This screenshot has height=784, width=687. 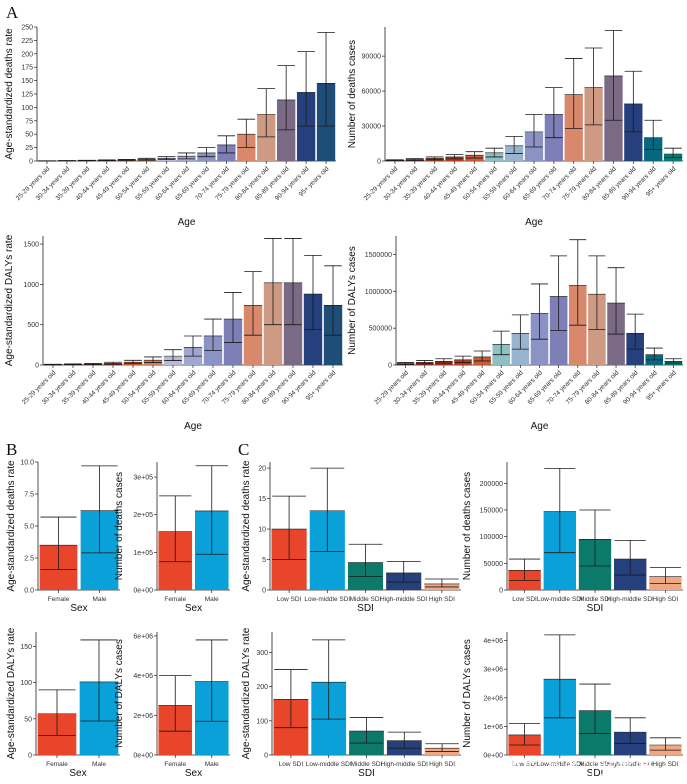 What do you see at coordinates (29, 527) in the screenshot?
I see `y-tick-label: 5.0` at bounding box center [29, 527].